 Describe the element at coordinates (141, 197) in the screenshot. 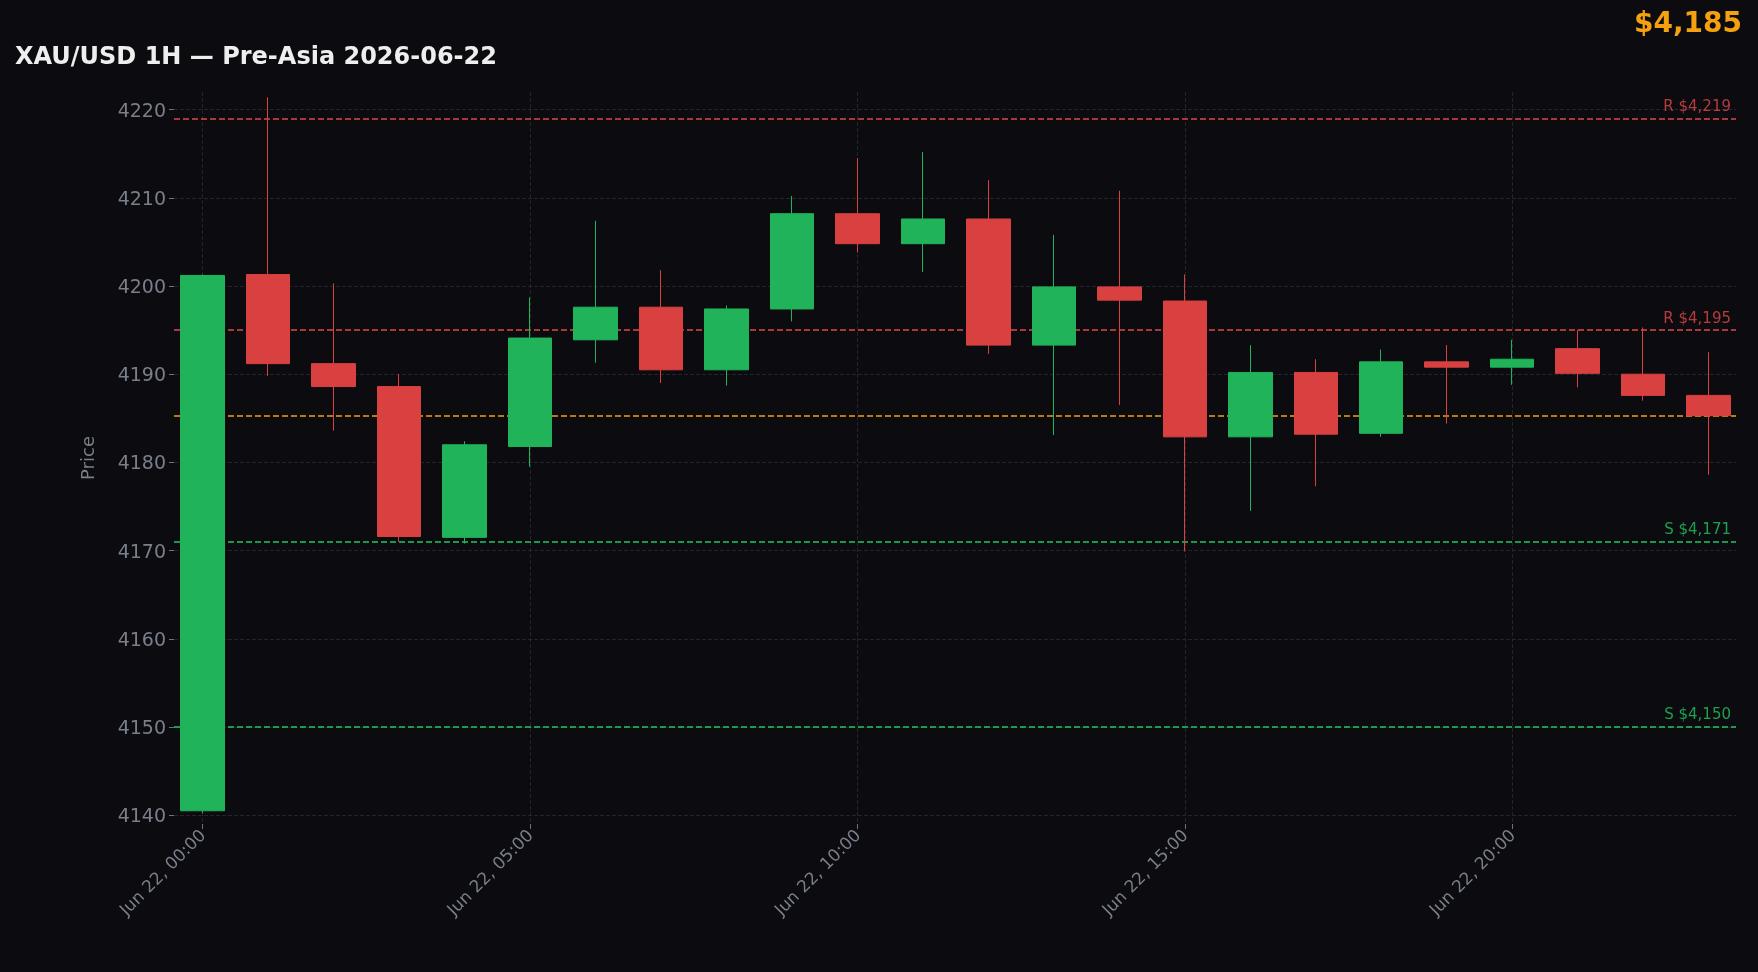

I see `y-tick-label: 4210` at that location.